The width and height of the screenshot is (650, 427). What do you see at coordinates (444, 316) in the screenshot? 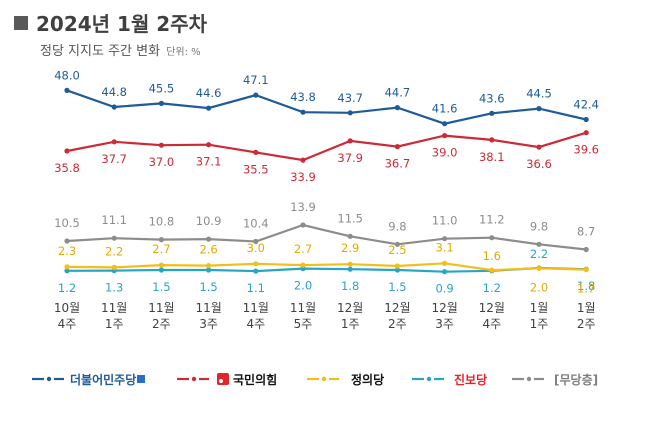
I see `x-tick-label: 12월 3주` at bounding box center [444, 316].